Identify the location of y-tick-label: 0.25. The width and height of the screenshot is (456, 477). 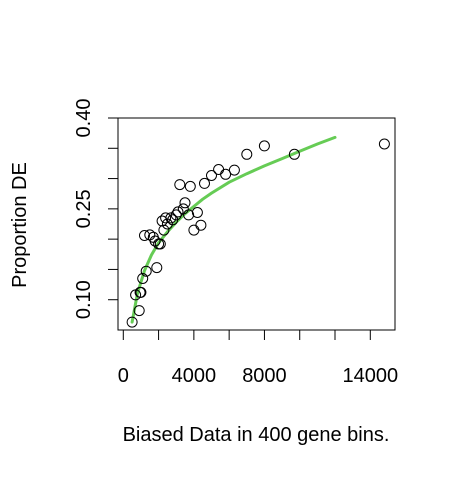
(84, 208).